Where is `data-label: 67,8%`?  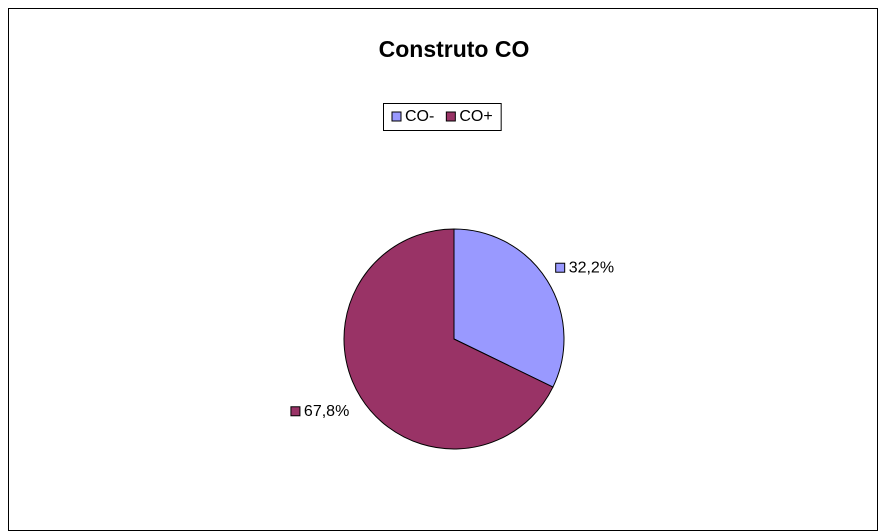
data-label: 67,8% is located at coordinates (326, 411).